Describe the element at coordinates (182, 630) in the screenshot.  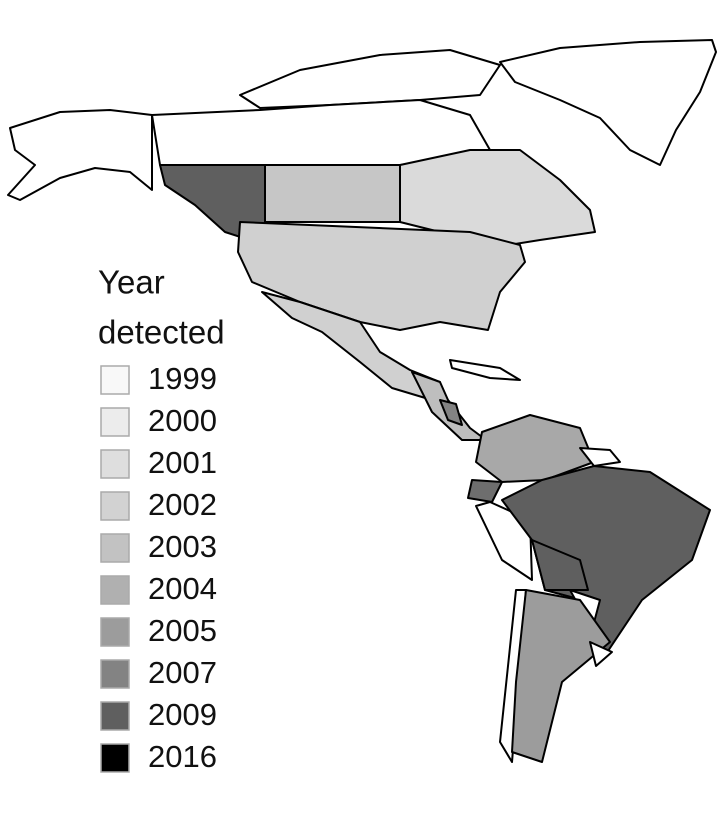
I see `legend-label: 2005` at that location.